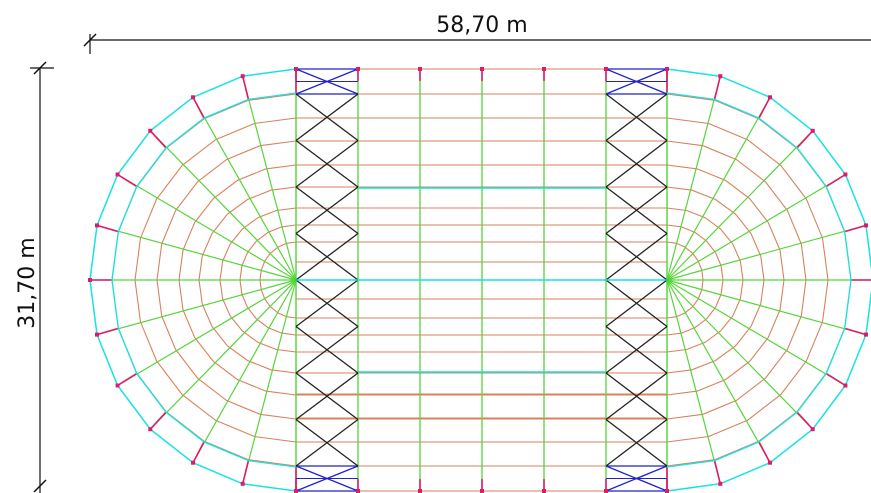 The image size is (871, 493). What do you see at coordinates (481, 25) in the screenshot?
I see `length-dimension-label: 58,70 m` at bounding box center [481, 25].